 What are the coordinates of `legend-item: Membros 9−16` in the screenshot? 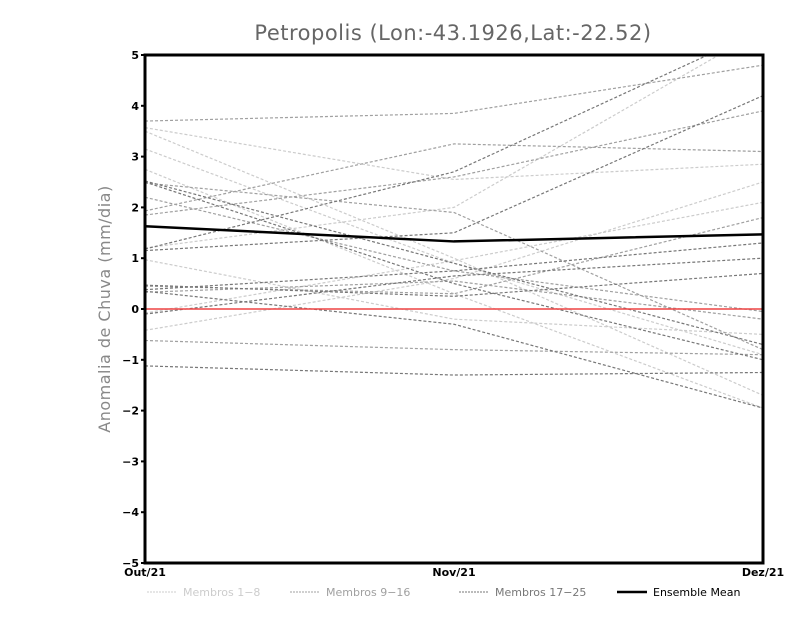 It's located at (350, 592).